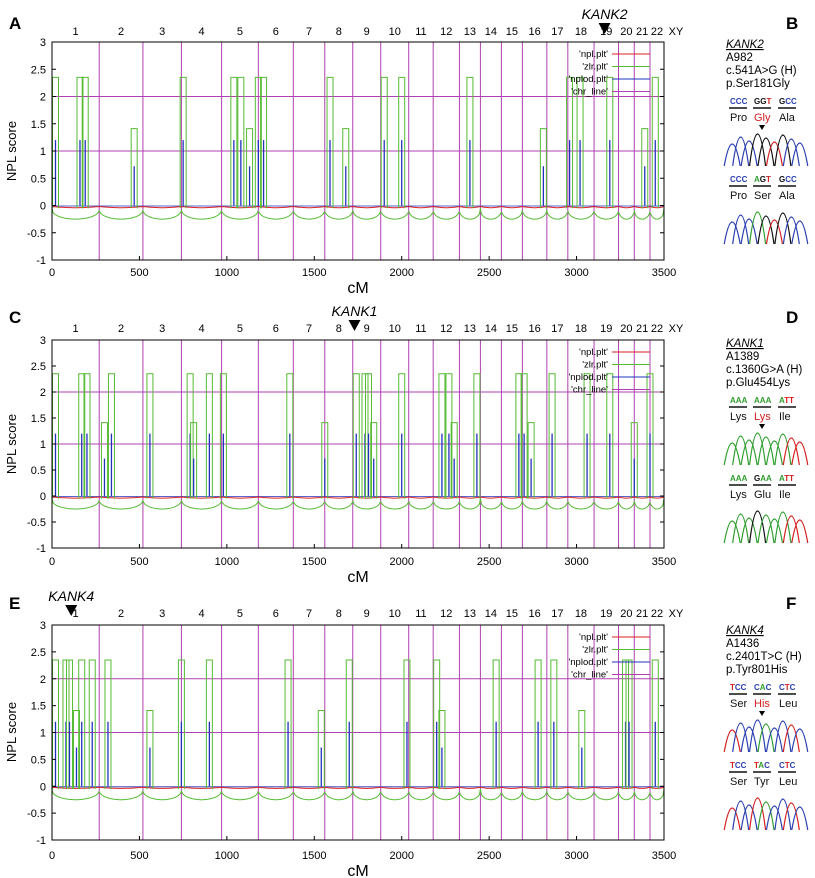  Describe the element at coordinates (787, 118) in the screenshot. I see `amino-acid: Ala` at that location.